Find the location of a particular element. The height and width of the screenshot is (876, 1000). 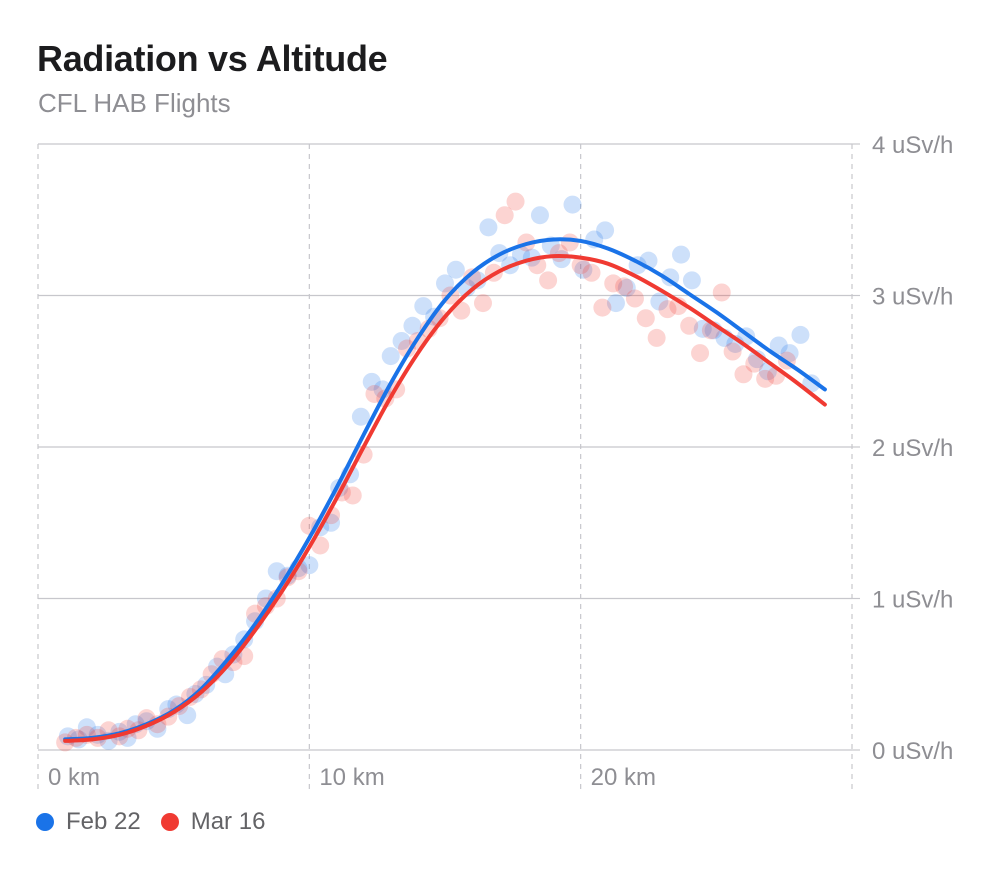

chart-title: Radiation vs Altitude is located at coordinates (212, 58).